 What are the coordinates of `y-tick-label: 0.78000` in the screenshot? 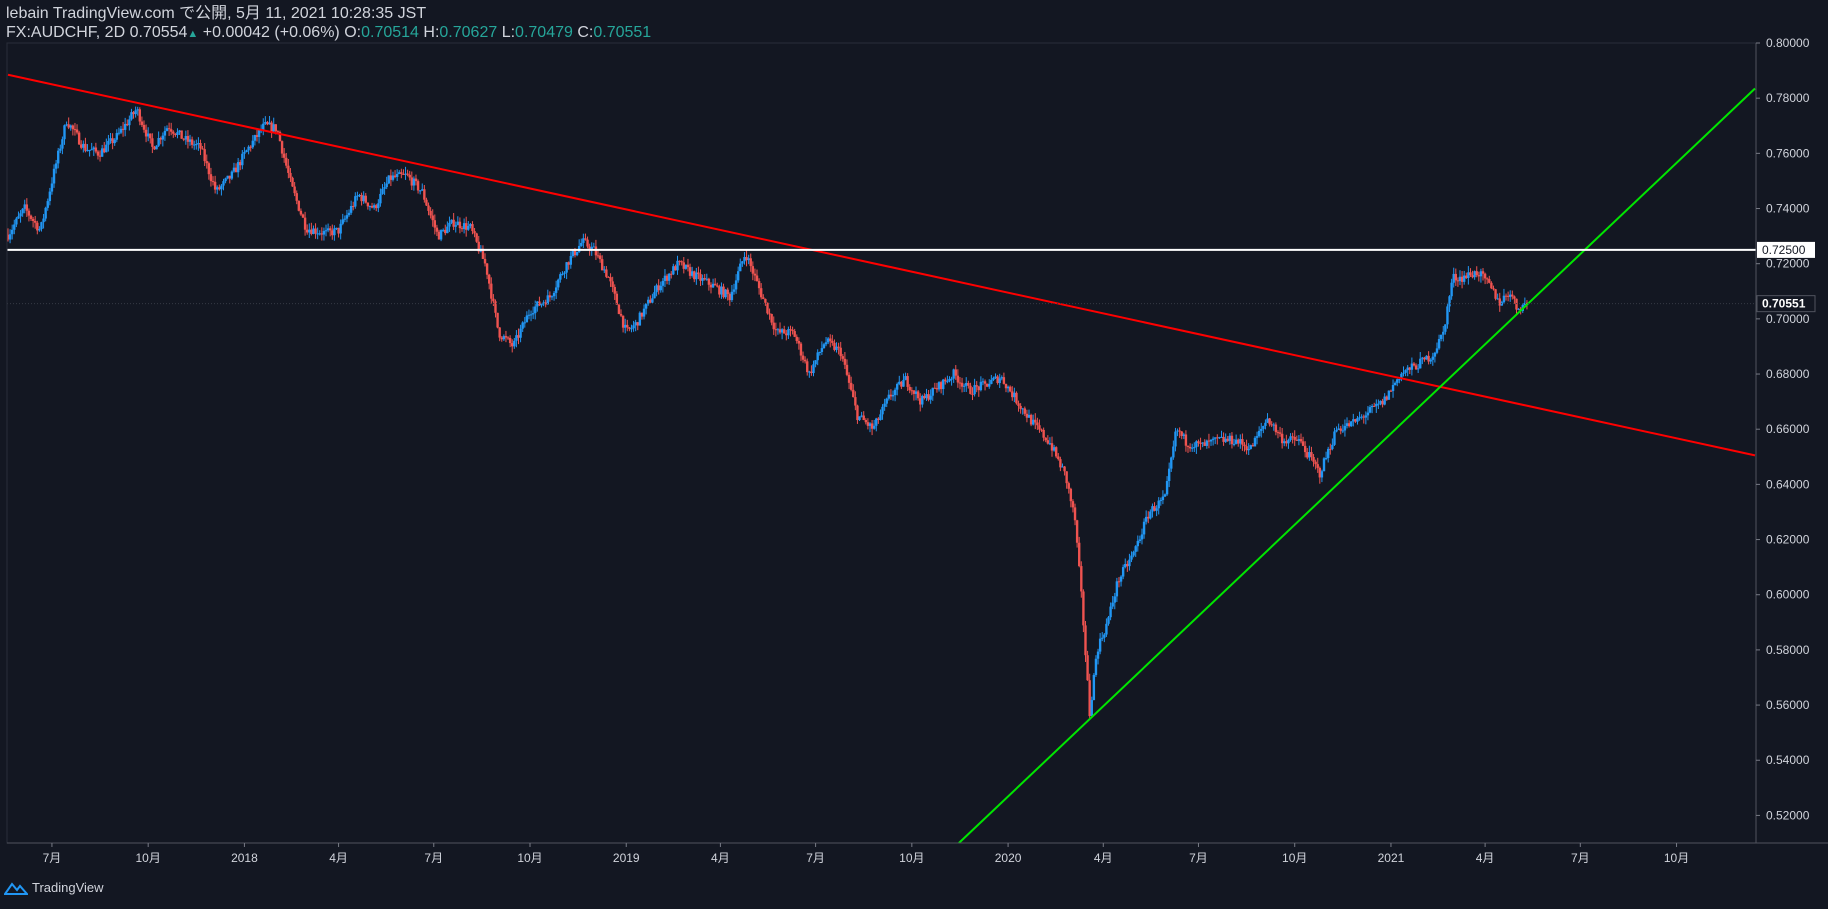 It's located at (1788, 98).